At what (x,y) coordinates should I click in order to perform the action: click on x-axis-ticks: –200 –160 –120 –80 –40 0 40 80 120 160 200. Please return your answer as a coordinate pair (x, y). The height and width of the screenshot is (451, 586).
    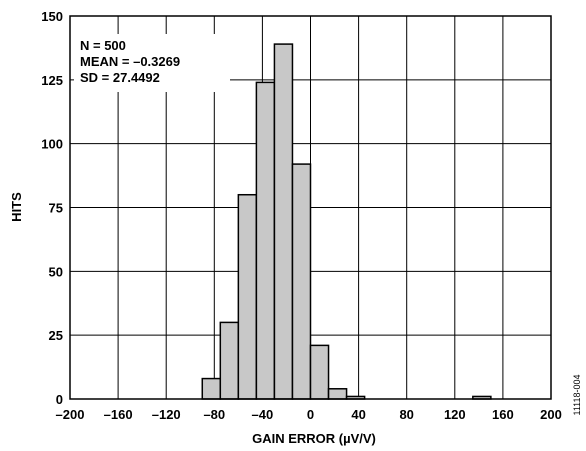
    Looking at the image, I should click on (309, 414).